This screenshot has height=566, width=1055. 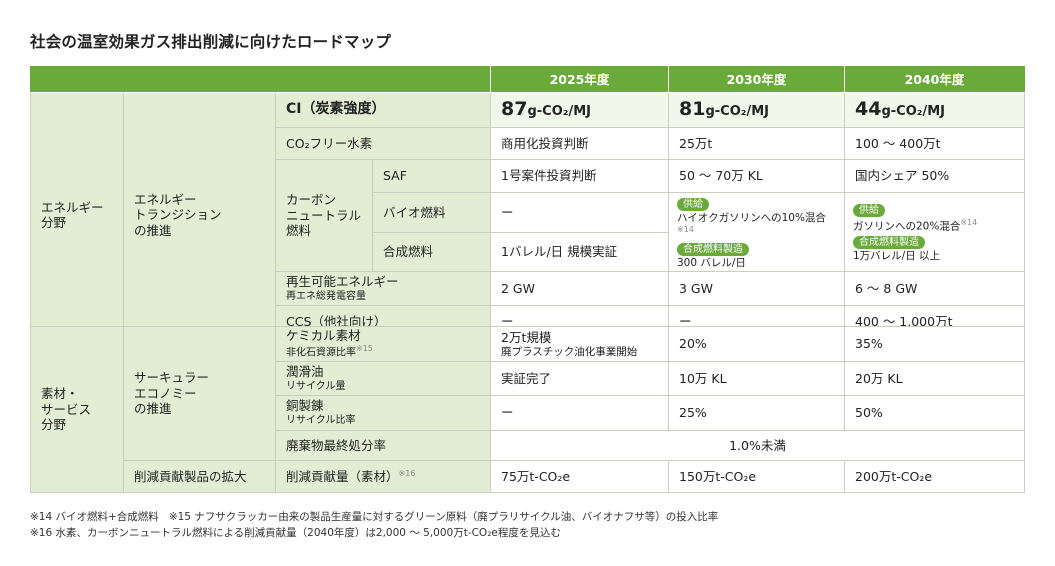 What do you see at coordinates (579, 252) in the screenshot?
I see `synth-2025: 1バレル/日 規模実証` at bounding box center [579, 252].